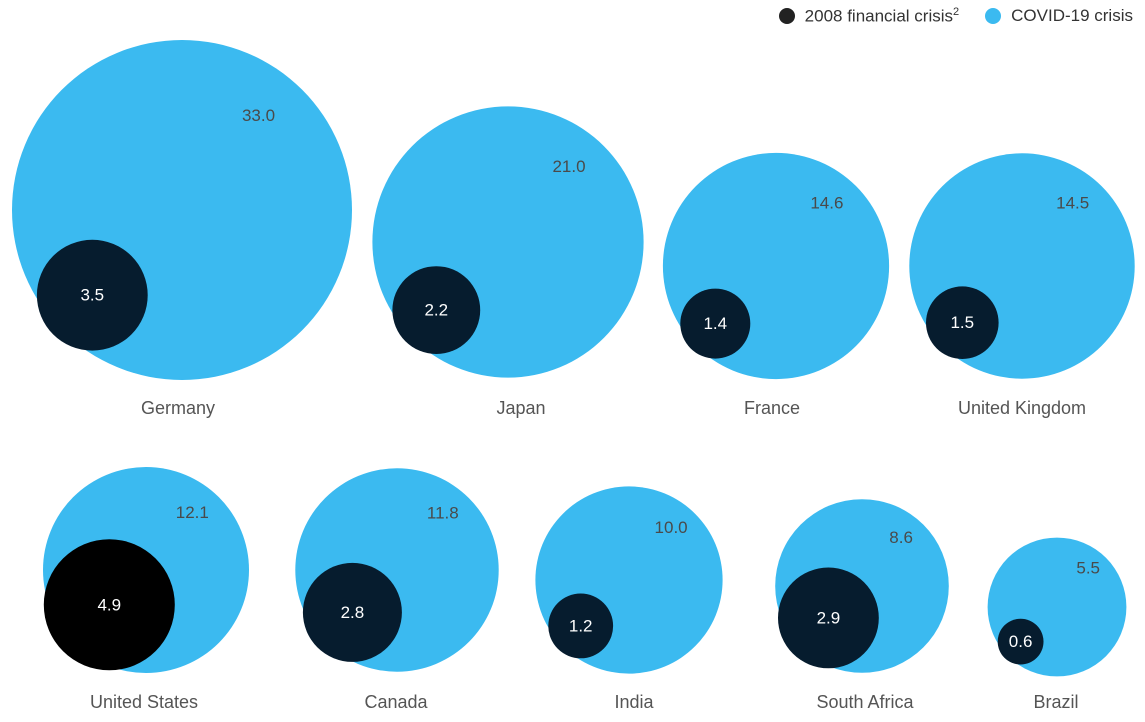  I want to click on country-group-france: 14.6 1.4 France, so click(776, 285).